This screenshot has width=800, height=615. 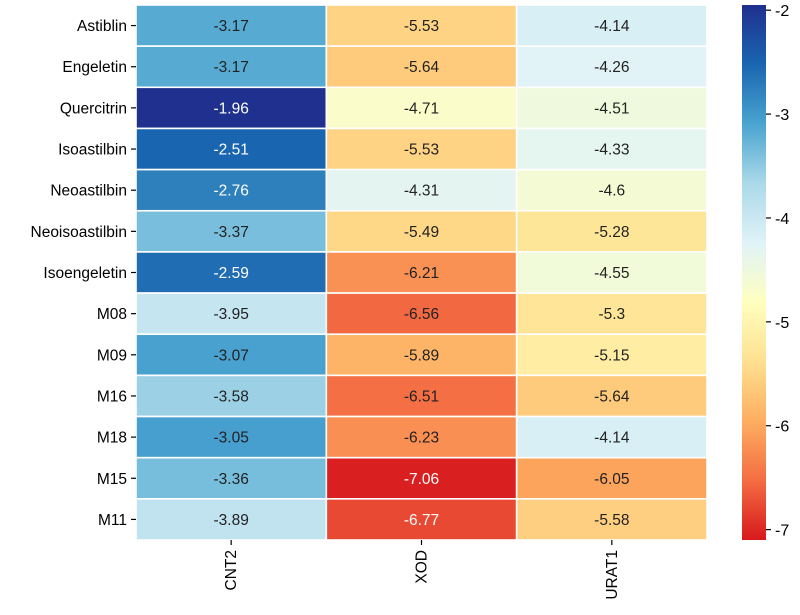 I want to click on cell-value-label: -3.89, so click(x=230, y=520).